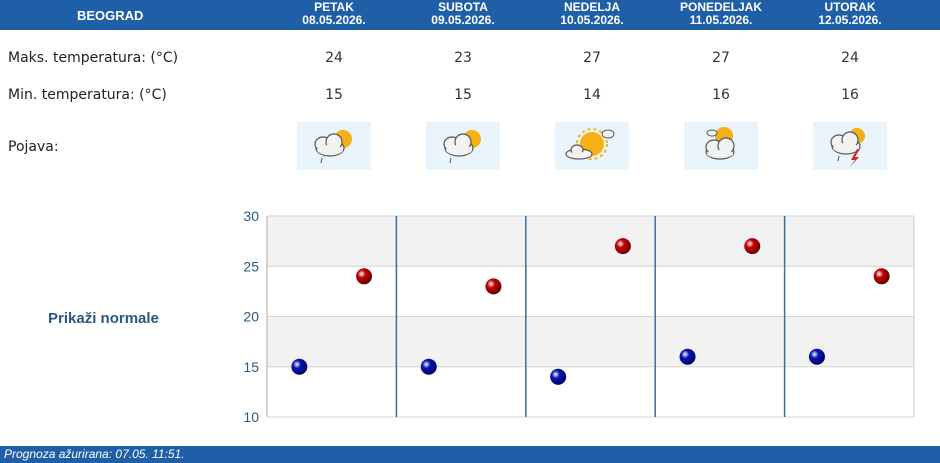 This screenshot has width=940, height=463. Describe the element at coordinates (334, 95) in the screenshot. I see `min-temp-day-1: 15` at that location.